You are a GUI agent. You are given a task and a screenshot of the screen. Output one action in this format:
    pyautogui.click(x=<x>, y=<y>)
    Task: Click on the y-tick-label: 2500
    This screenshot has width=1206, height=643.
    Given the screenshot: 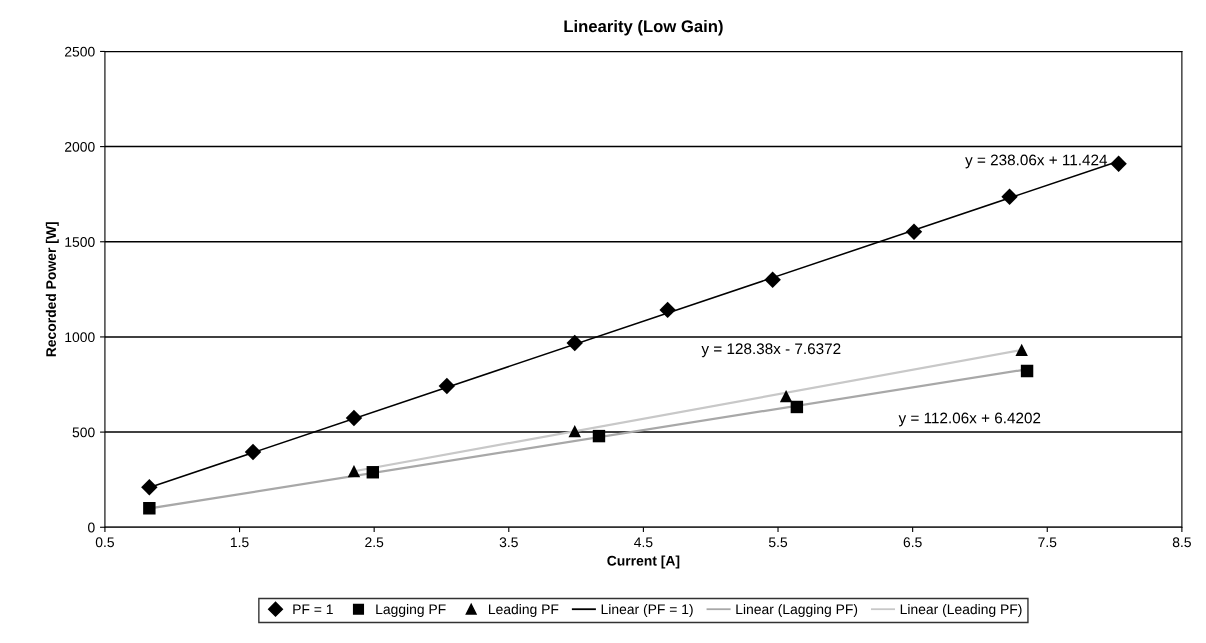 What is the action you would take?
    pyautogui.click(x=80, y=51)
    